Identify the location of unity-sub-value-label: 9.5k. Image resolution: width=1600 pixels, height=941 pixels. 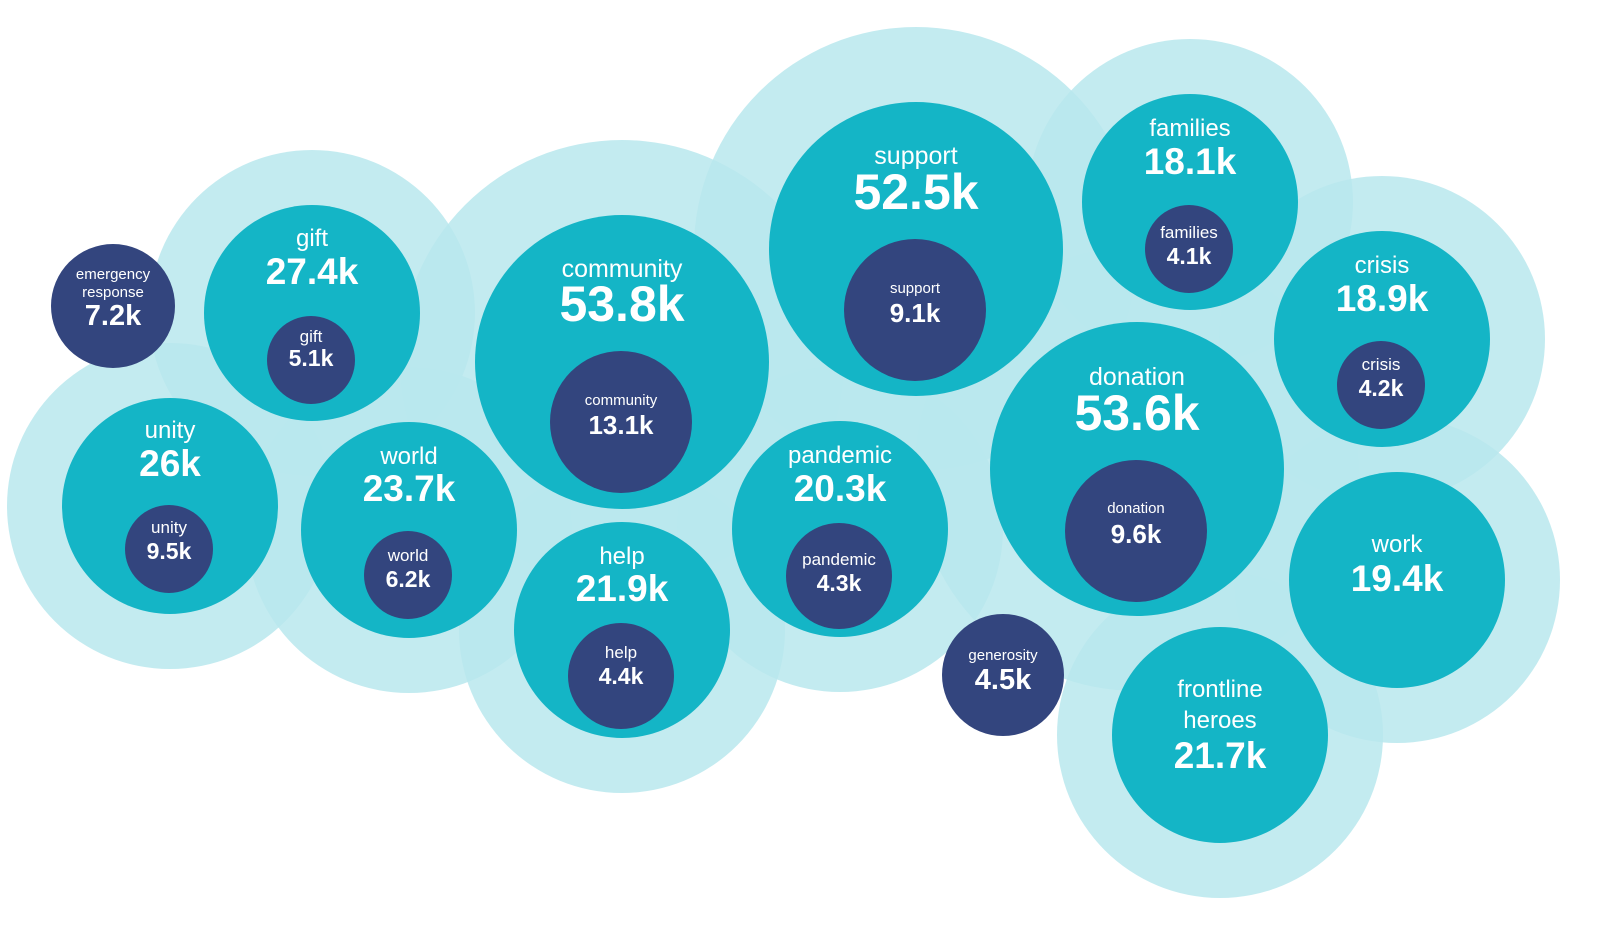
(169, 551).